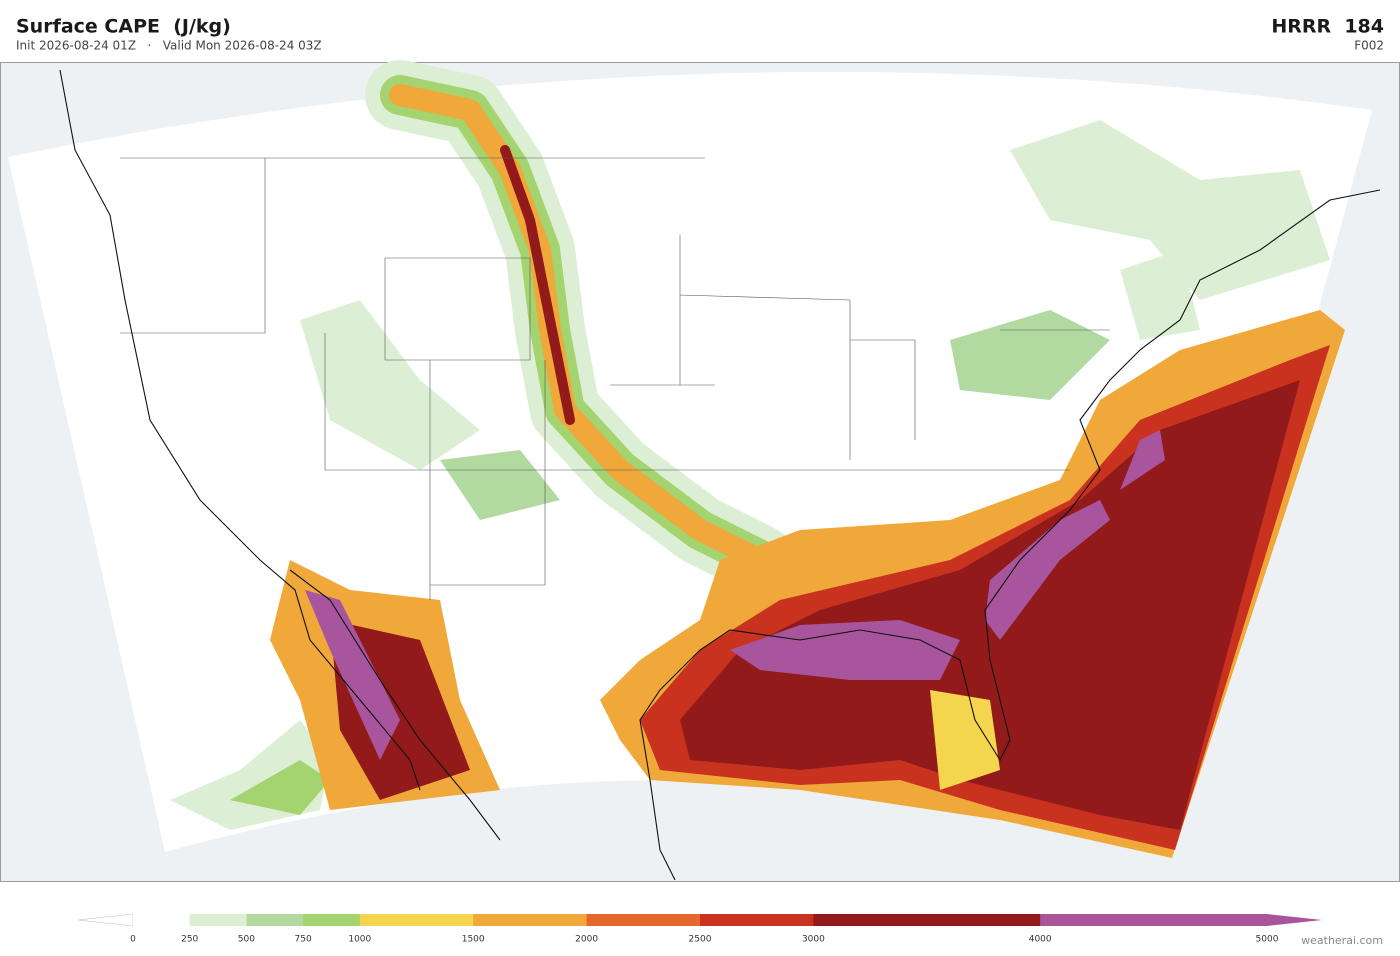 The width and height of the screenshot is (1400, 956). Describe the element at coordinates (1040, 940) in the screenshot. I see `colorbar-tick-label: 4000` at that location.